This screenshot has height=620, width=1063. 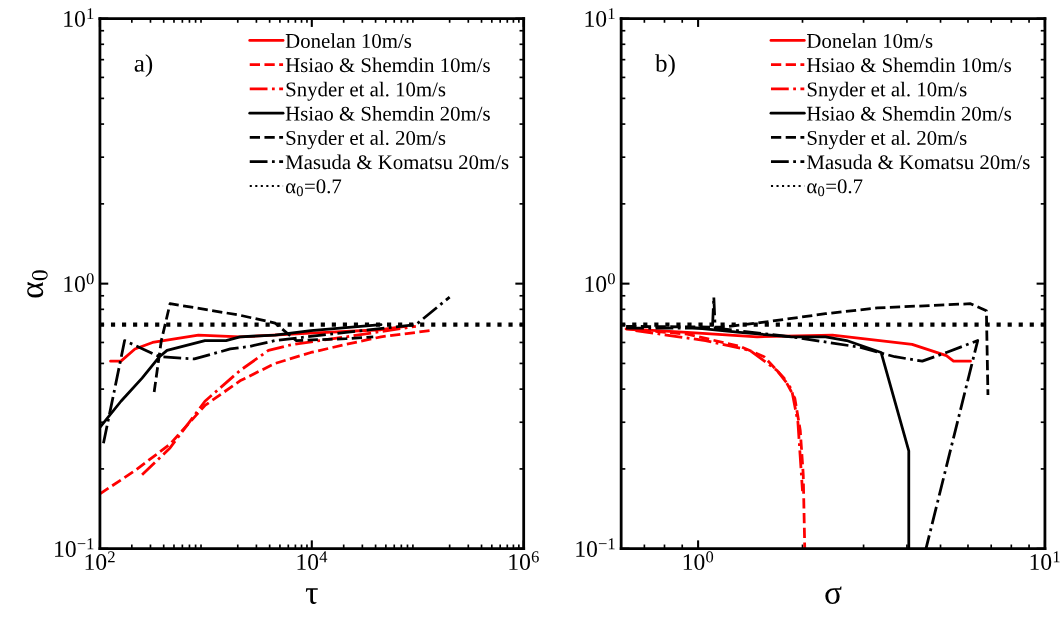 What do you see at coordinates (143, 65) in the screenshot?
I see `annotation: a)` at bounding box center [143, 65].